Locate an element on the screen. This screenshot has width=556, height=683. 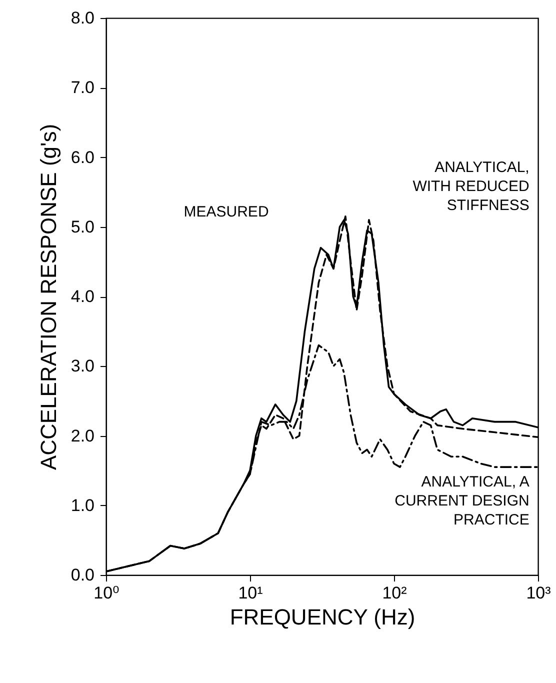
y-tick-label: 3.0 is located at coordinates (82, 366).